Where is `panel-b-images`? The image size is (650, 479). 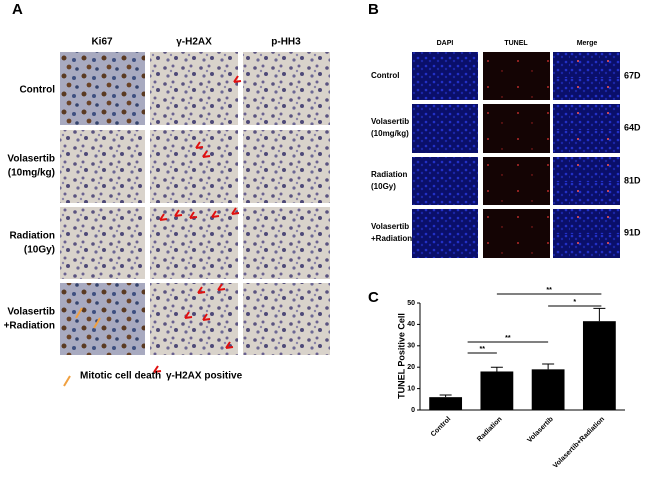
panel-b-images is located at coordinates (516, 155).